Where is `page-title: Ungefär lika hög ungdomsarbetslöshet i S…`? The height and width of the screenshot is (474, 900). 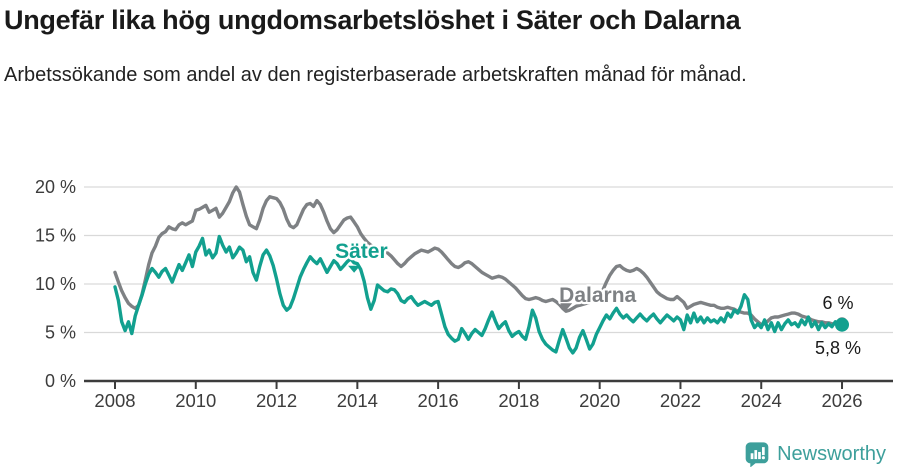 page-title: Ungefär lika hög ungdomsarbetslöshet i S… is located at coordinates (372, 20).